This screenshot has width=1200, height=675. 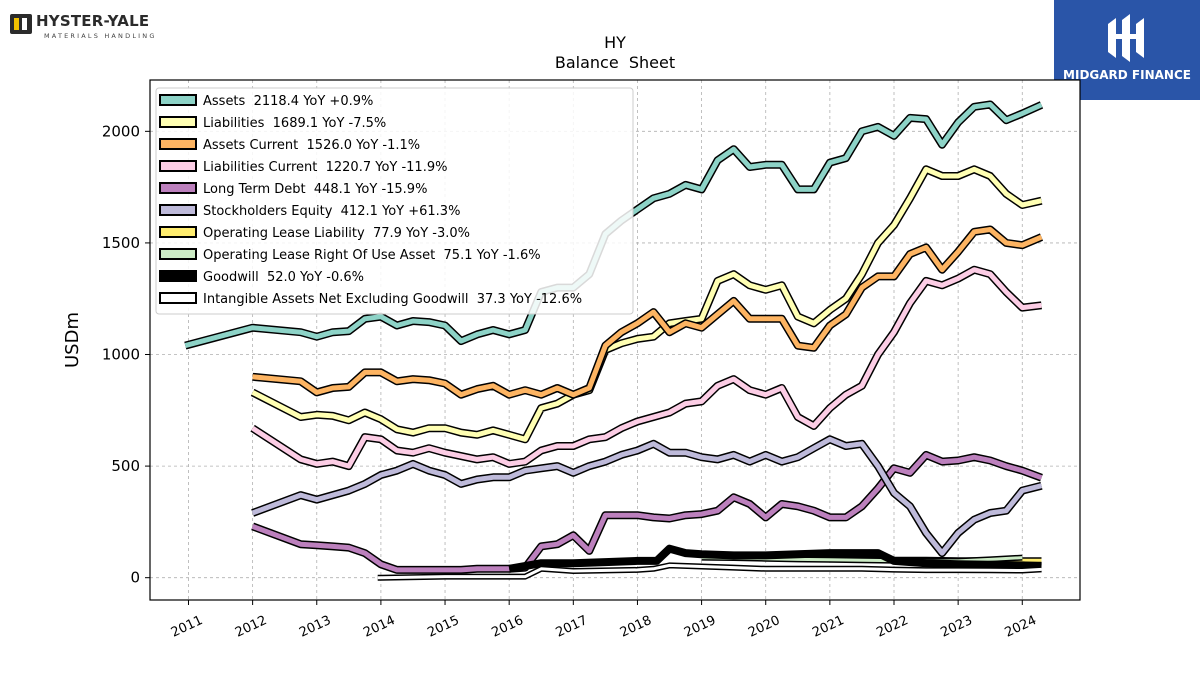 I want to click on x-tick-label: 2020, so click(x=764, y=627).